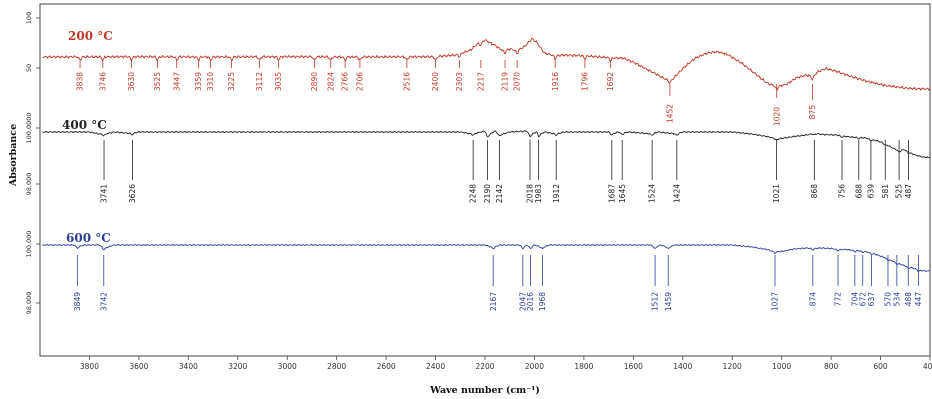  I want to click on peak-label: 756, so click(842, 191).